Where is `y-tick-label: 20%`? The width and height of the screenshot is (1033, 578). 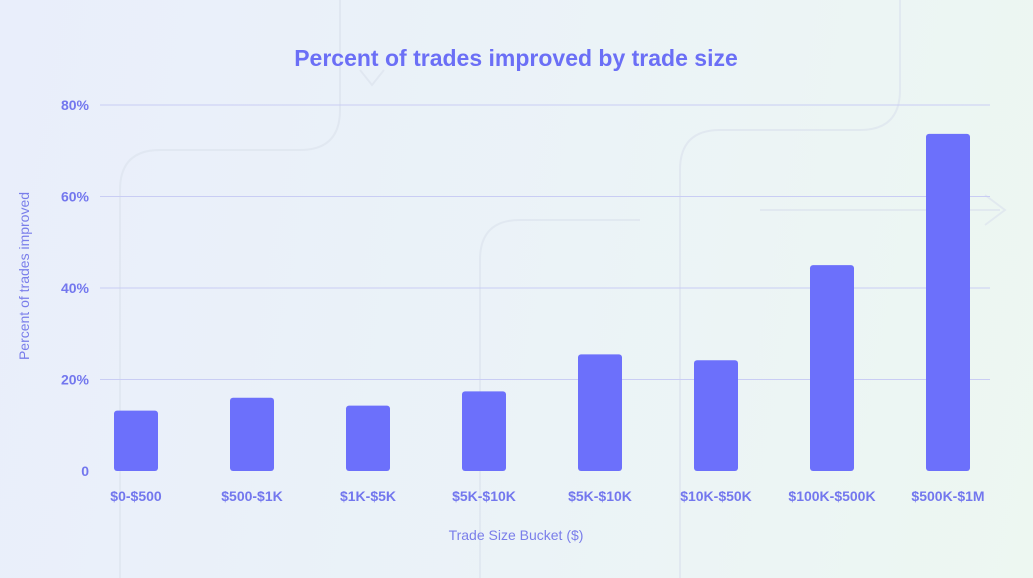 y-tick-label: 20% is located at coordinates (75, 380).